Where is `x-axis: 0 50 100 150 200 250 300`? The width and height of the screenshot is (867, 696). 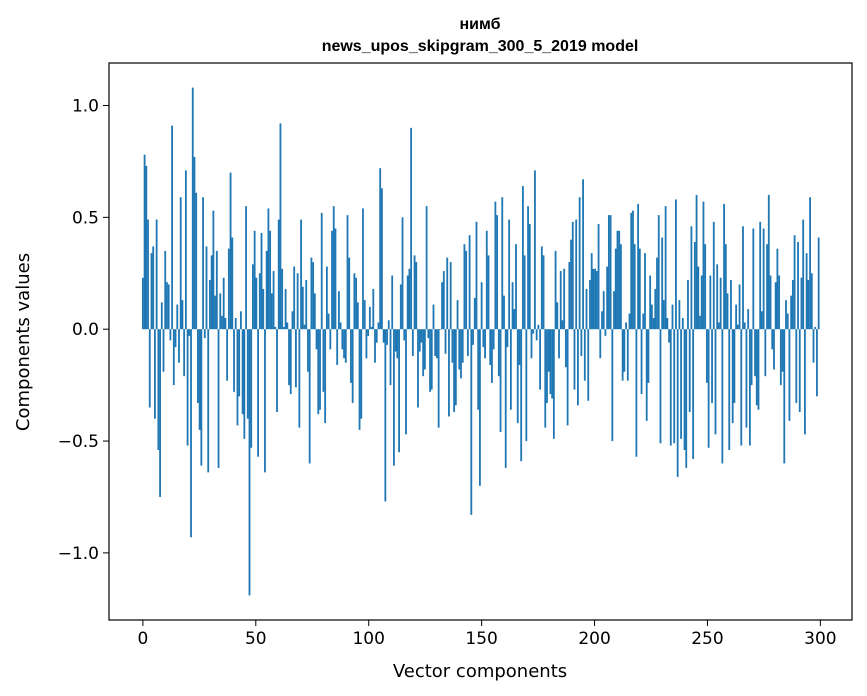 x-axis: 0 50 100 150 200 250 300 is located at coordinates (487, 634).